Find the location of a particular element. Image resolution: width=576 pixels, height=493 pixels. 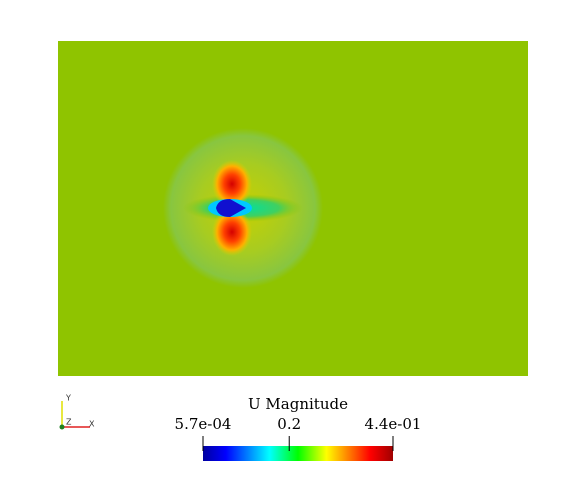

y-label: Y is located at coordinates (68, 398).